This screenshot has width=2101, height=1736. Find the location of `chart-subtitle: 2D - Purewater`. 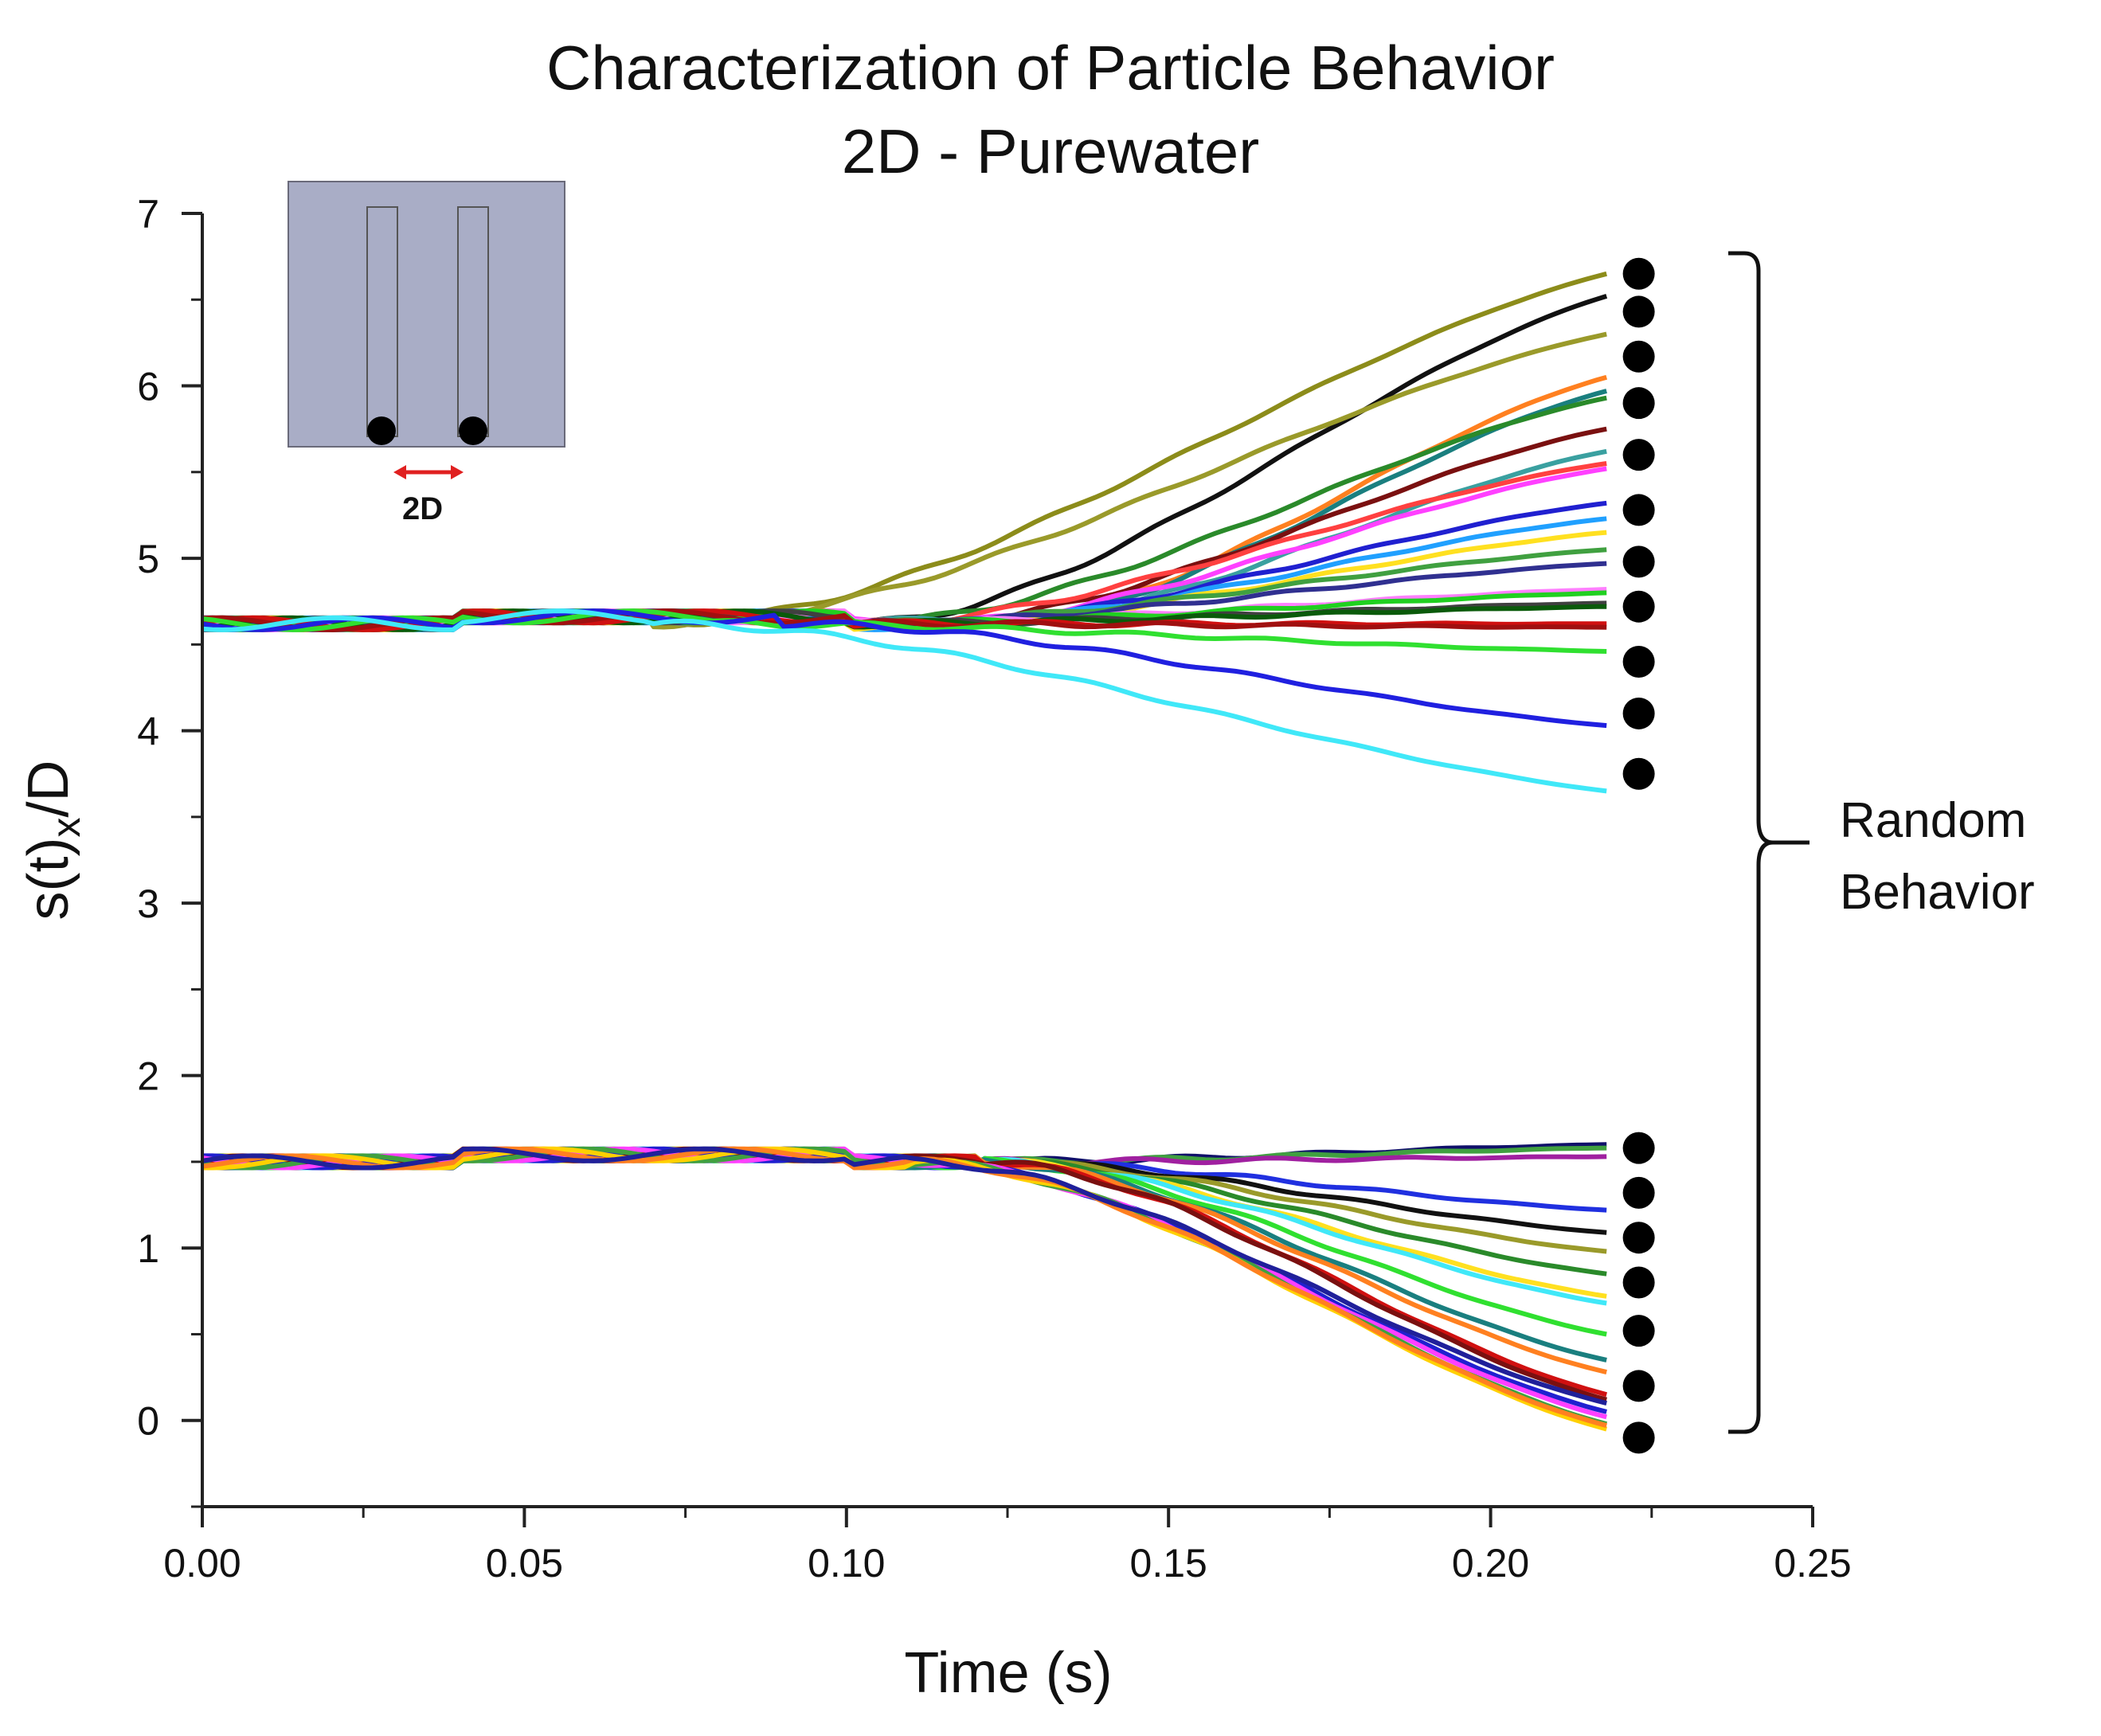

chart-subtitle: 2D - Purewater is located at coordinates (1050, 151).